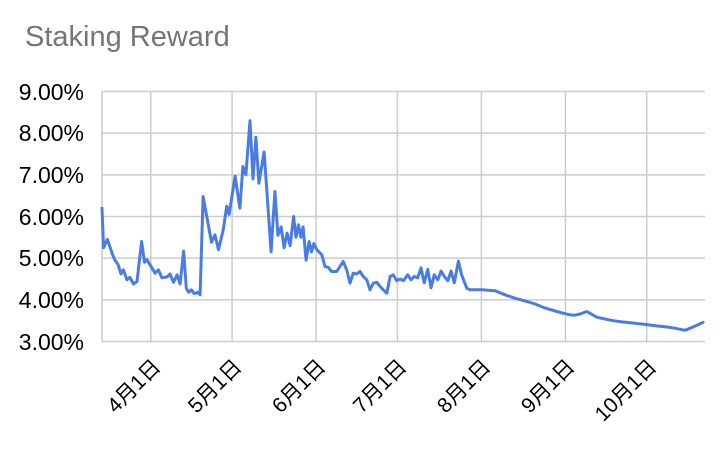 The image size is (725, 452). Describe the element at coordinates (51, 341) in the screenshot. I see `y-axis-label: 3.00%` at that location.